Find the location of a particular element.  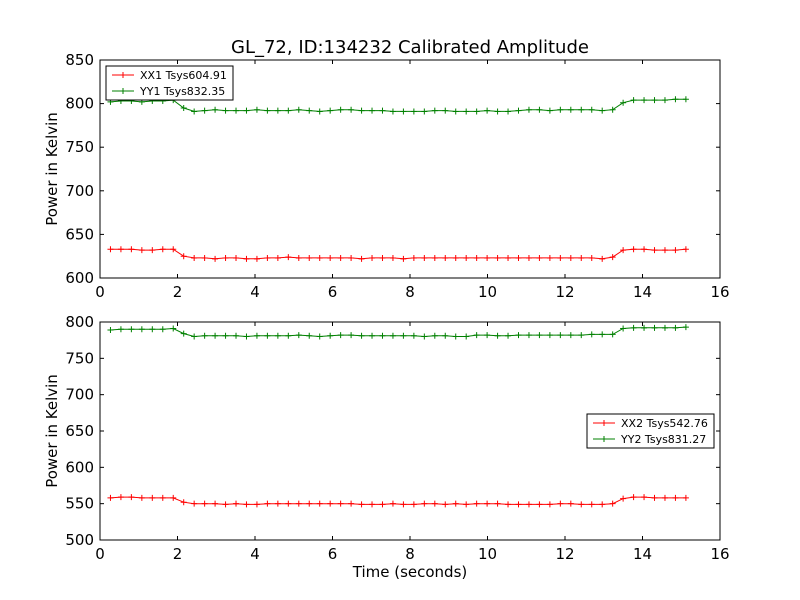

y-tick-label: 700 is located at coordinates (79, 395).